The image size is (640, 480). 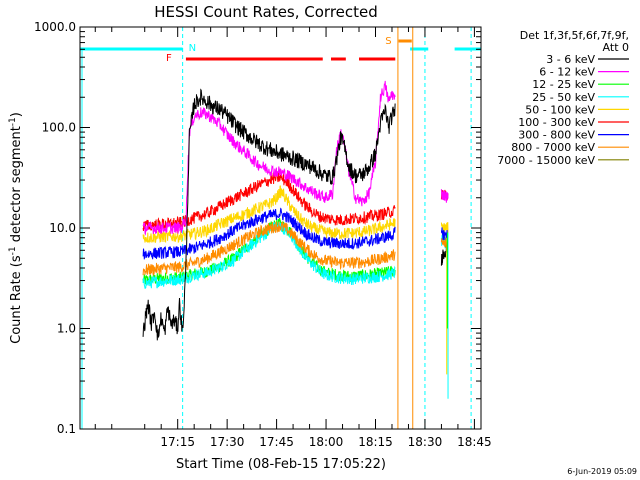 I want to click on legend-label: 7000 - 15000 keV, so click(x=546, y=160).